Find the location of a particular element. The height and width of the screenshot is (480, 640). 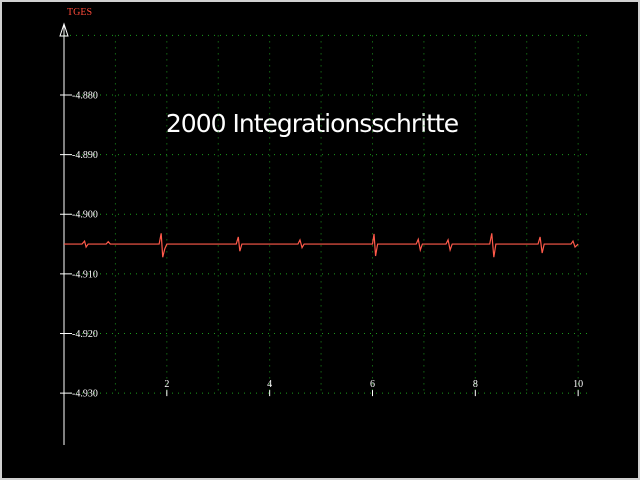

x-tick-label: 8 is located at coordinates (475, 384).